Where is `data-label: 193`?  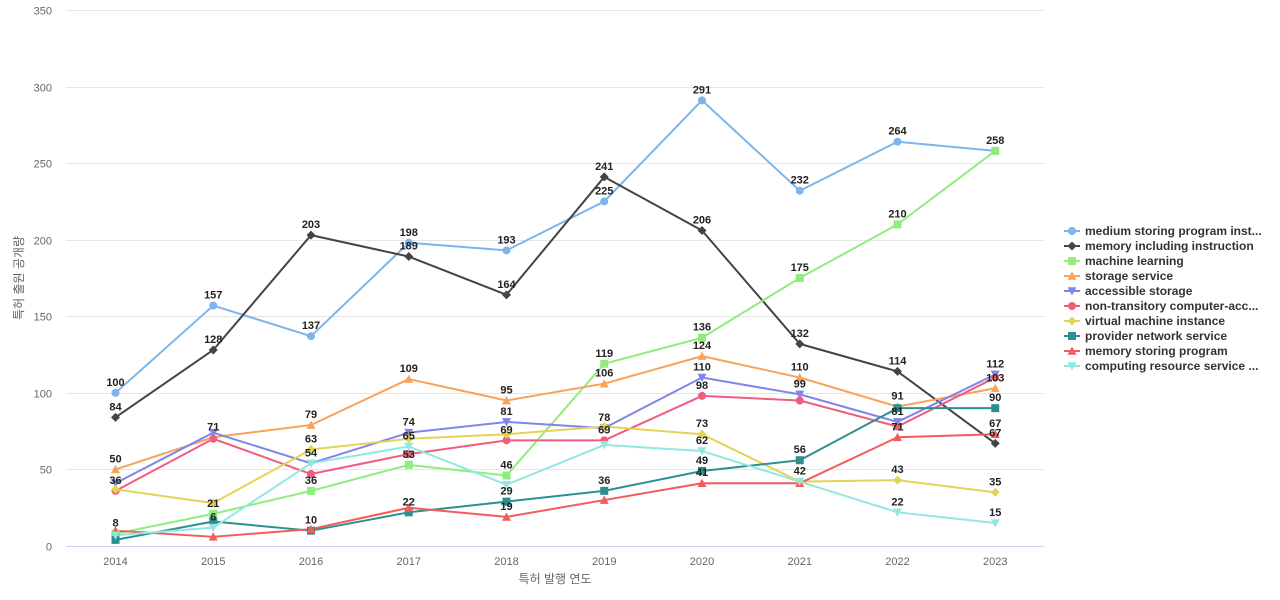 data-label: 193 is located at coordinates (506, 240).